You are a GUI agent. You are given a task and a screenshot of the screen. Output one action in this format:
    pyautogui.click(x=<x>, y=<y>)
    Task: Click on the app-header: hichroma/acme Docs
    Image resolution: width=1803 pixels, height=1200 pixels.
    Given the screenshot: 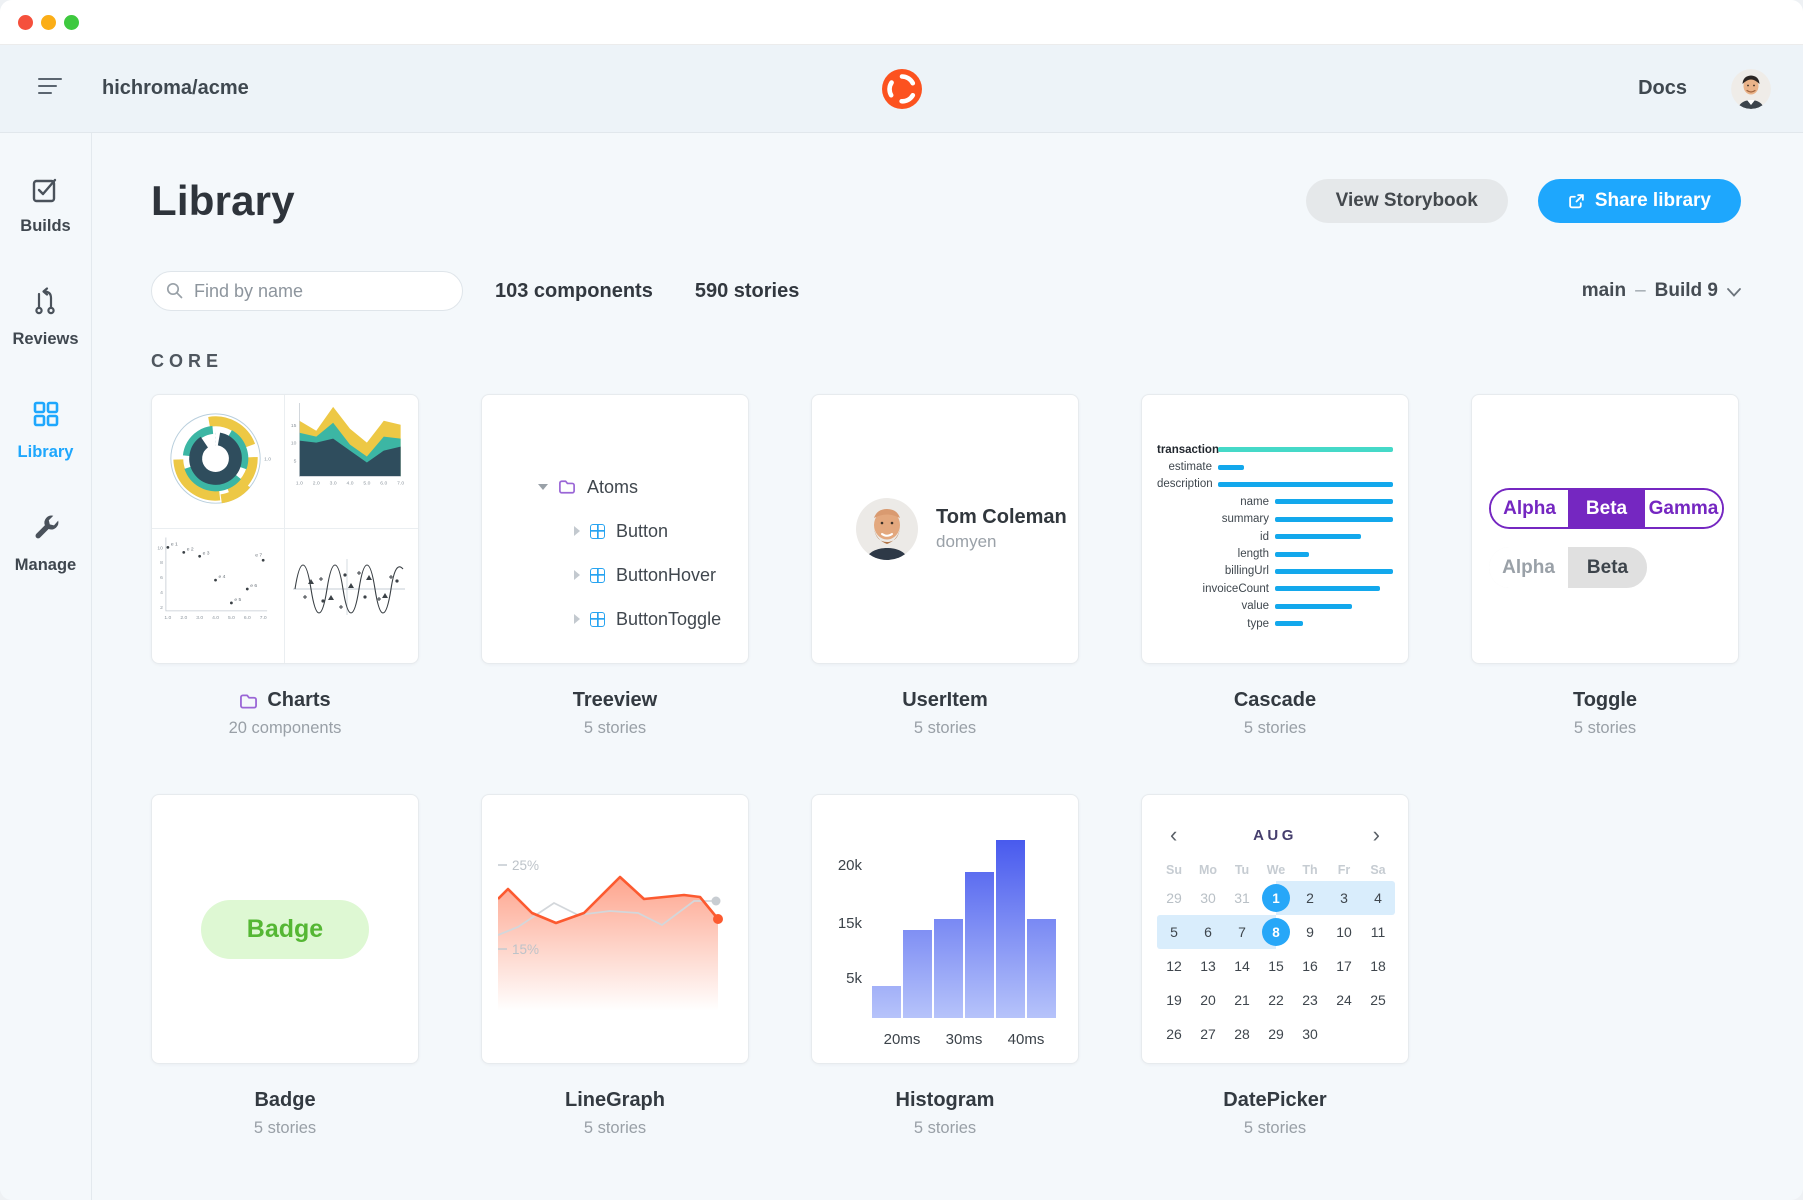 What is the action you would take?
    pyautogui.click(x=901, y=89)
    